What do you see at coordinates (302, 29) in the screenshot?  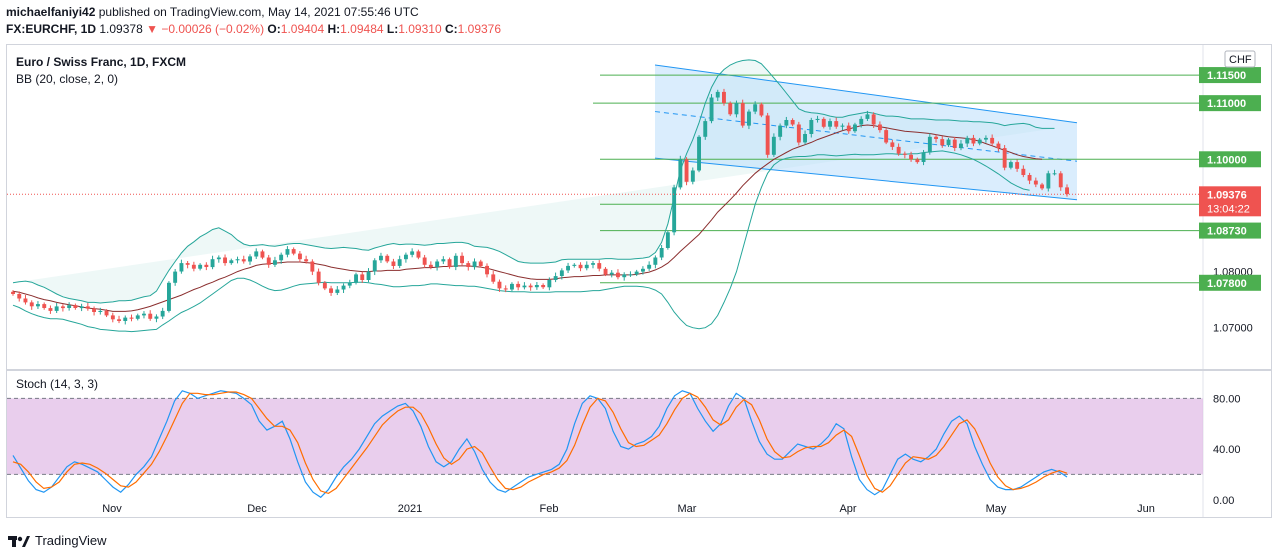 I see `open-value: 1.09404` at bounding box center [302, 29].